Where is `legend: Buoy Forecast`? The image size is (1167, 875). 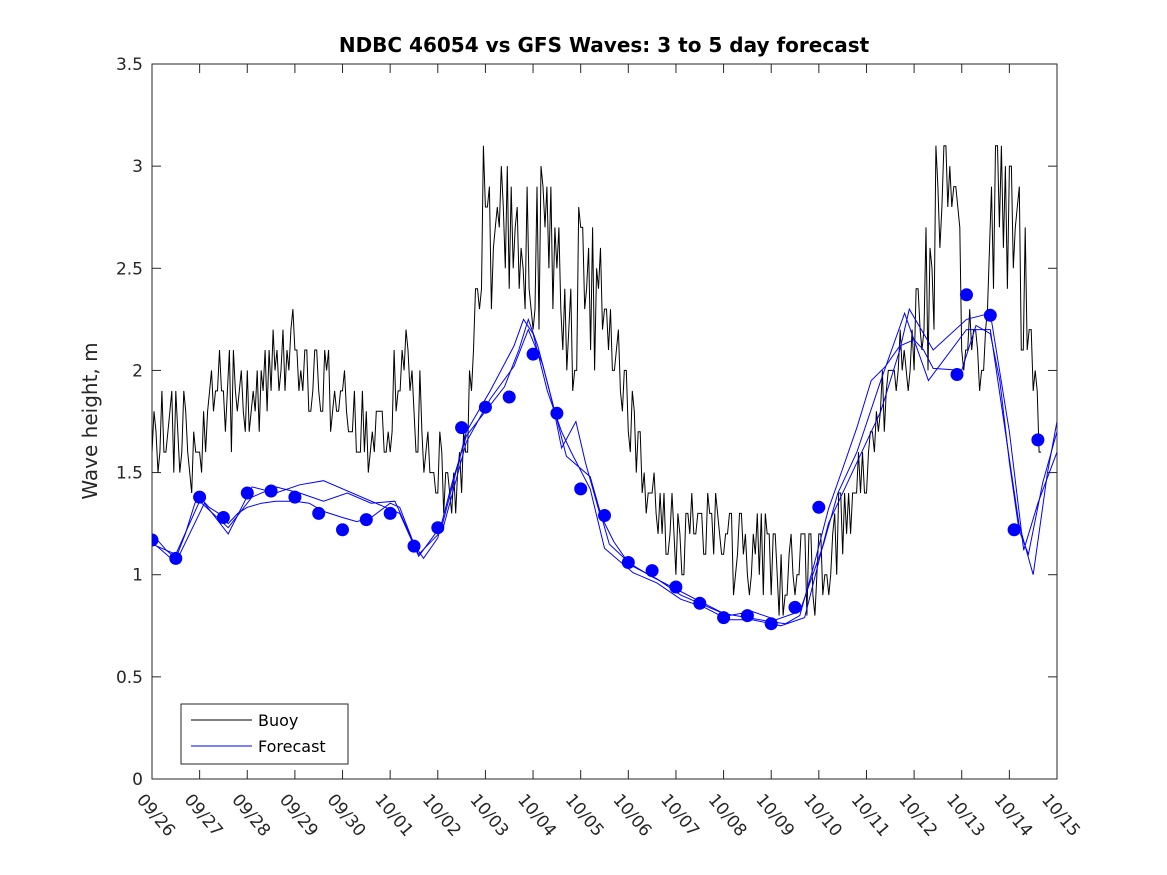 legend: Buoy Forecast is located at coordinates (264, 734).